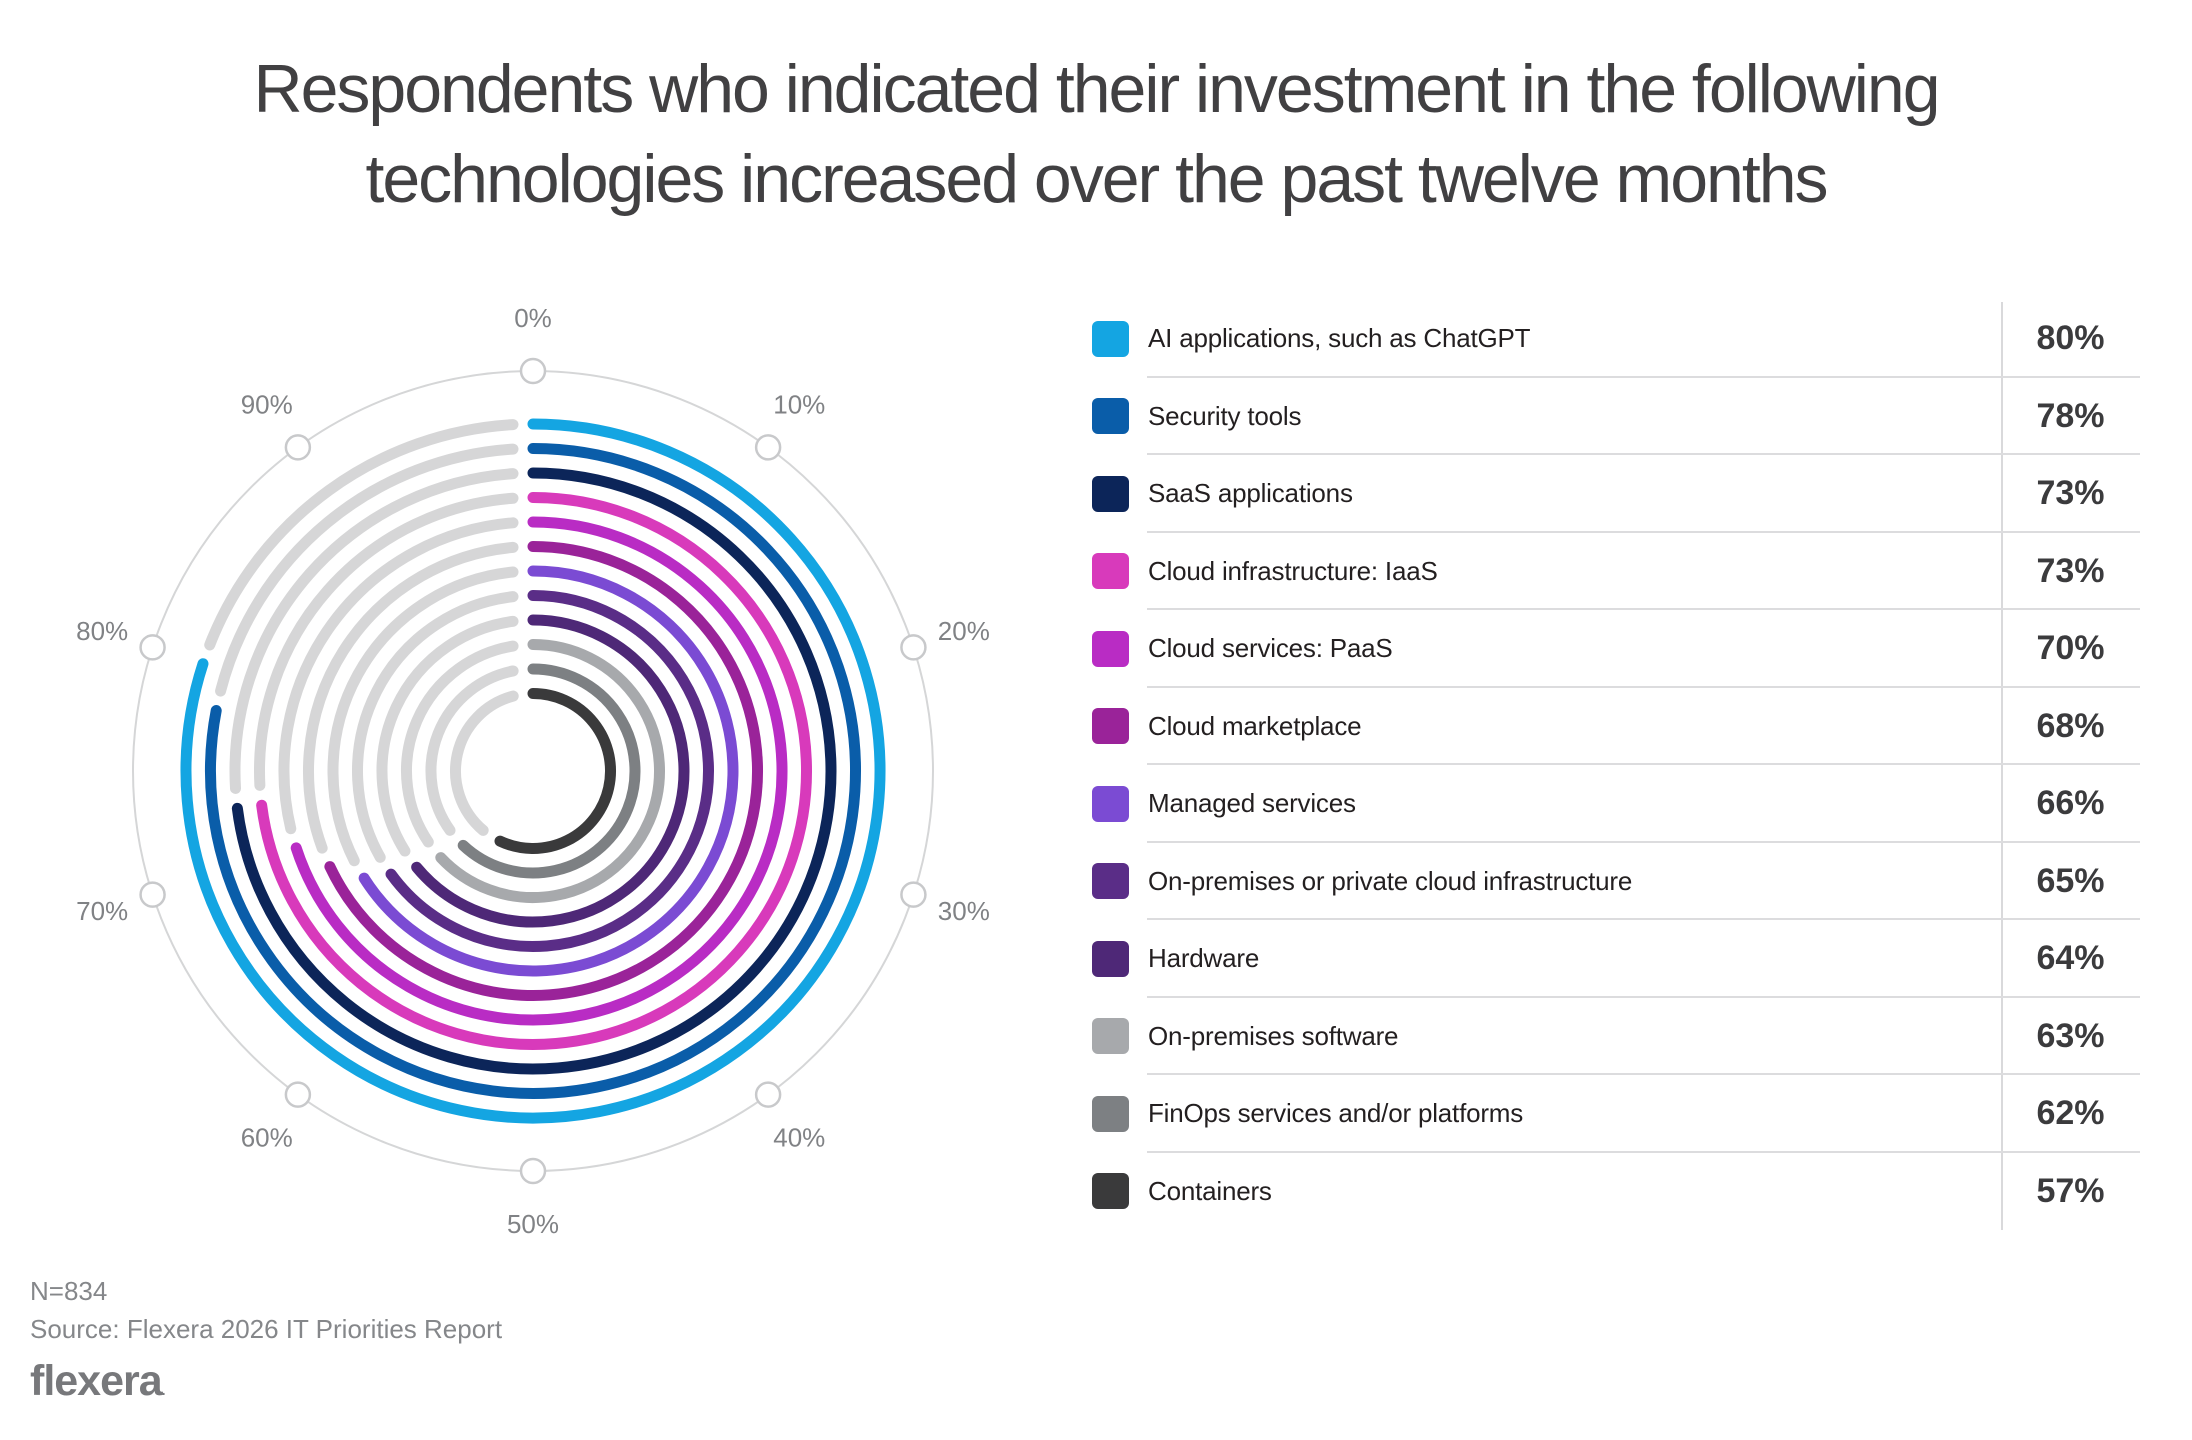 The image size is (2192, 1440). What do you see at coordinates (1339, 338) in the screenshot?
I see `legend-label: AI applications, such as ChatGPT` at bounding box center [1339, 338].